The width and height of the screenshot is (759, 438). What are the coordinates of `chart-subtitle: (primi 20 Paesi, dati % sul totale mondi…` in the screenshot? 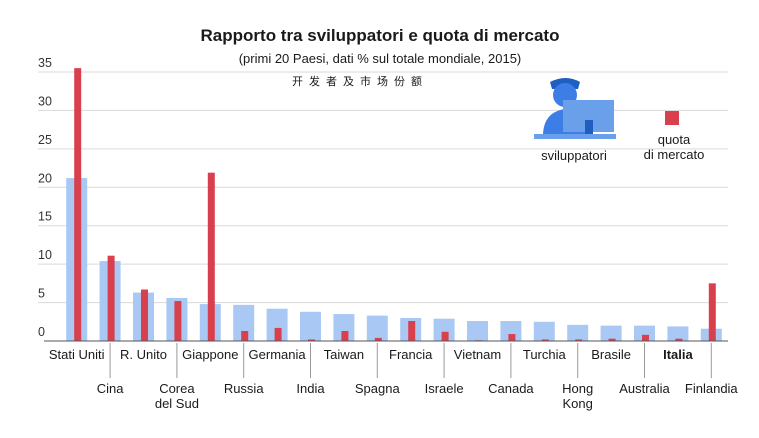 It's located at (380, 58).